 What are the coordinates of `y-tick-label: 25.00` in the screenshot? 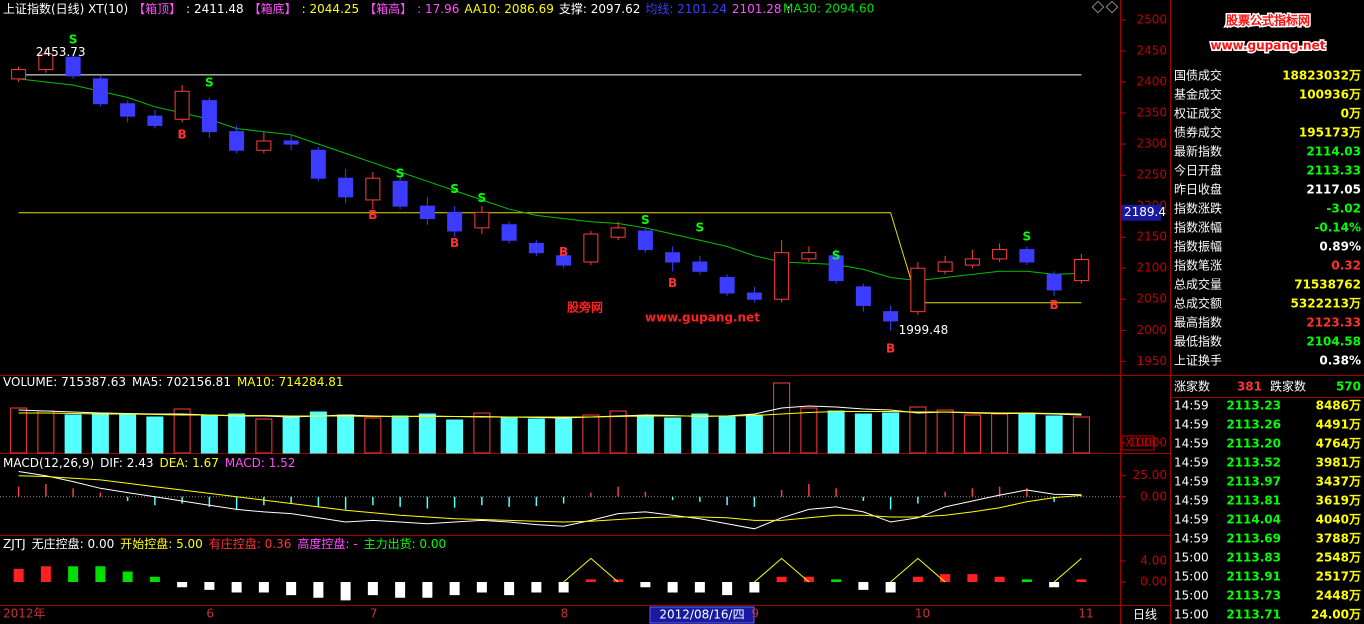 It's located at (1150, 475).